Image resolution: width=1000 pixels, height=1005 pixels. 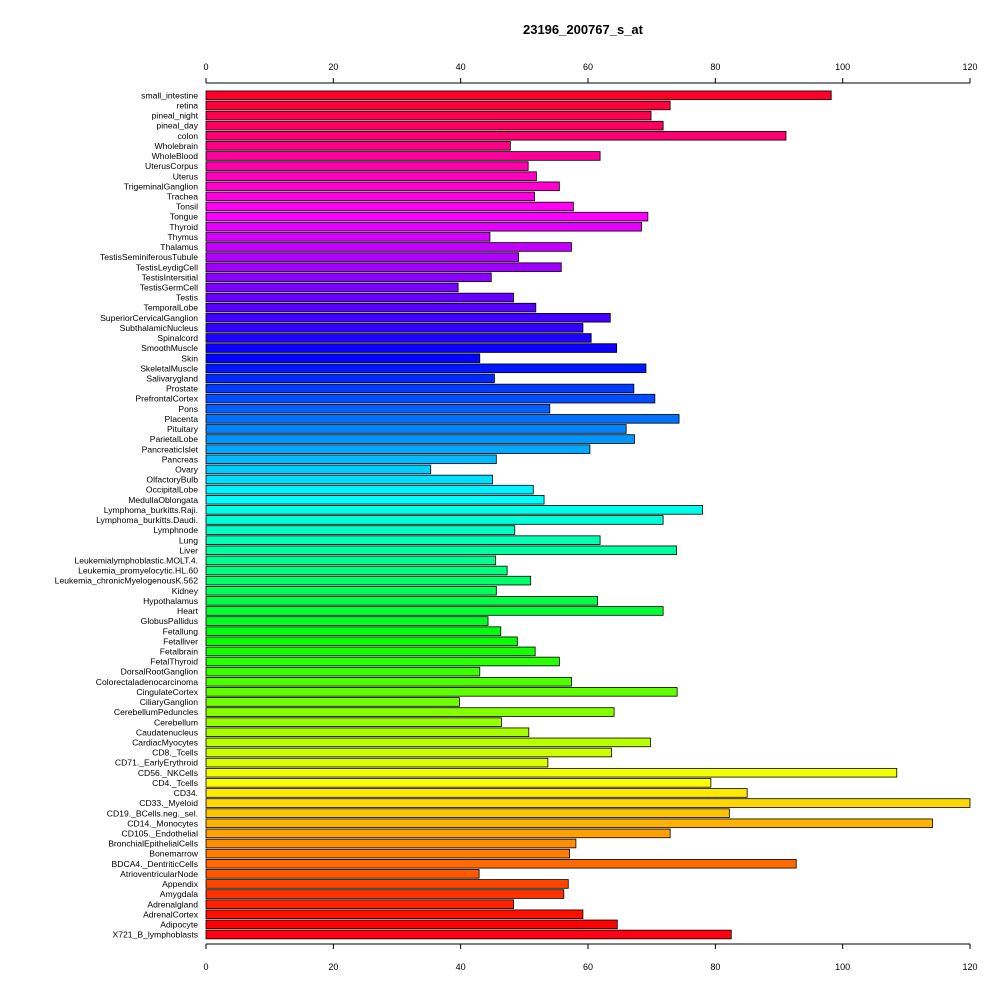 What do you see at coordinates (152, 813) in the screenshot?
I see `category-label: CD19._BCells.neg._sel.` at bounding box center [152, 813].